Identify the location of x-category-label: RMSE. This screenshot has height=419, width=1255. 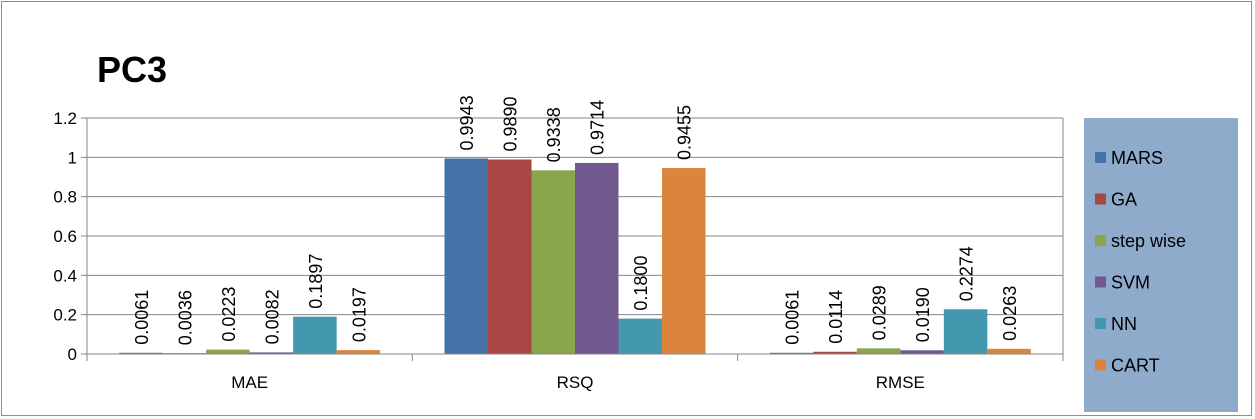
(900, 382).